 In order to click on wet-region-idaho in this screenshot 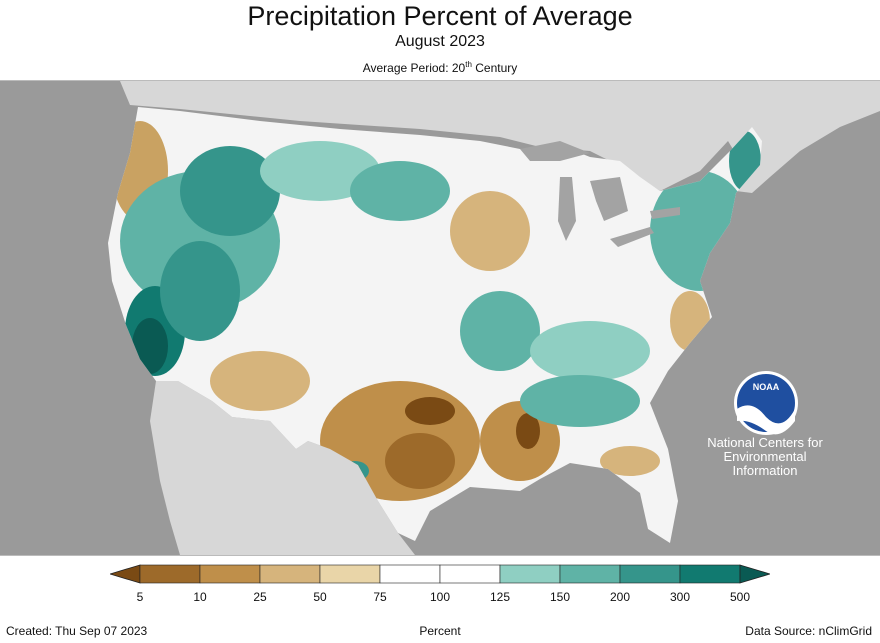, I will do `click(230, 191)`.